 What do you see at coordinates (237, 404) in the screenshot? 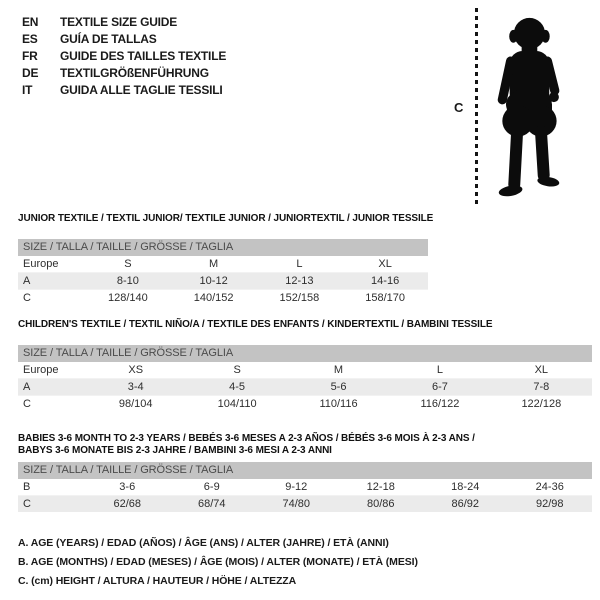
I see `height-cell: 104/110` at bounding box center [237, 404].